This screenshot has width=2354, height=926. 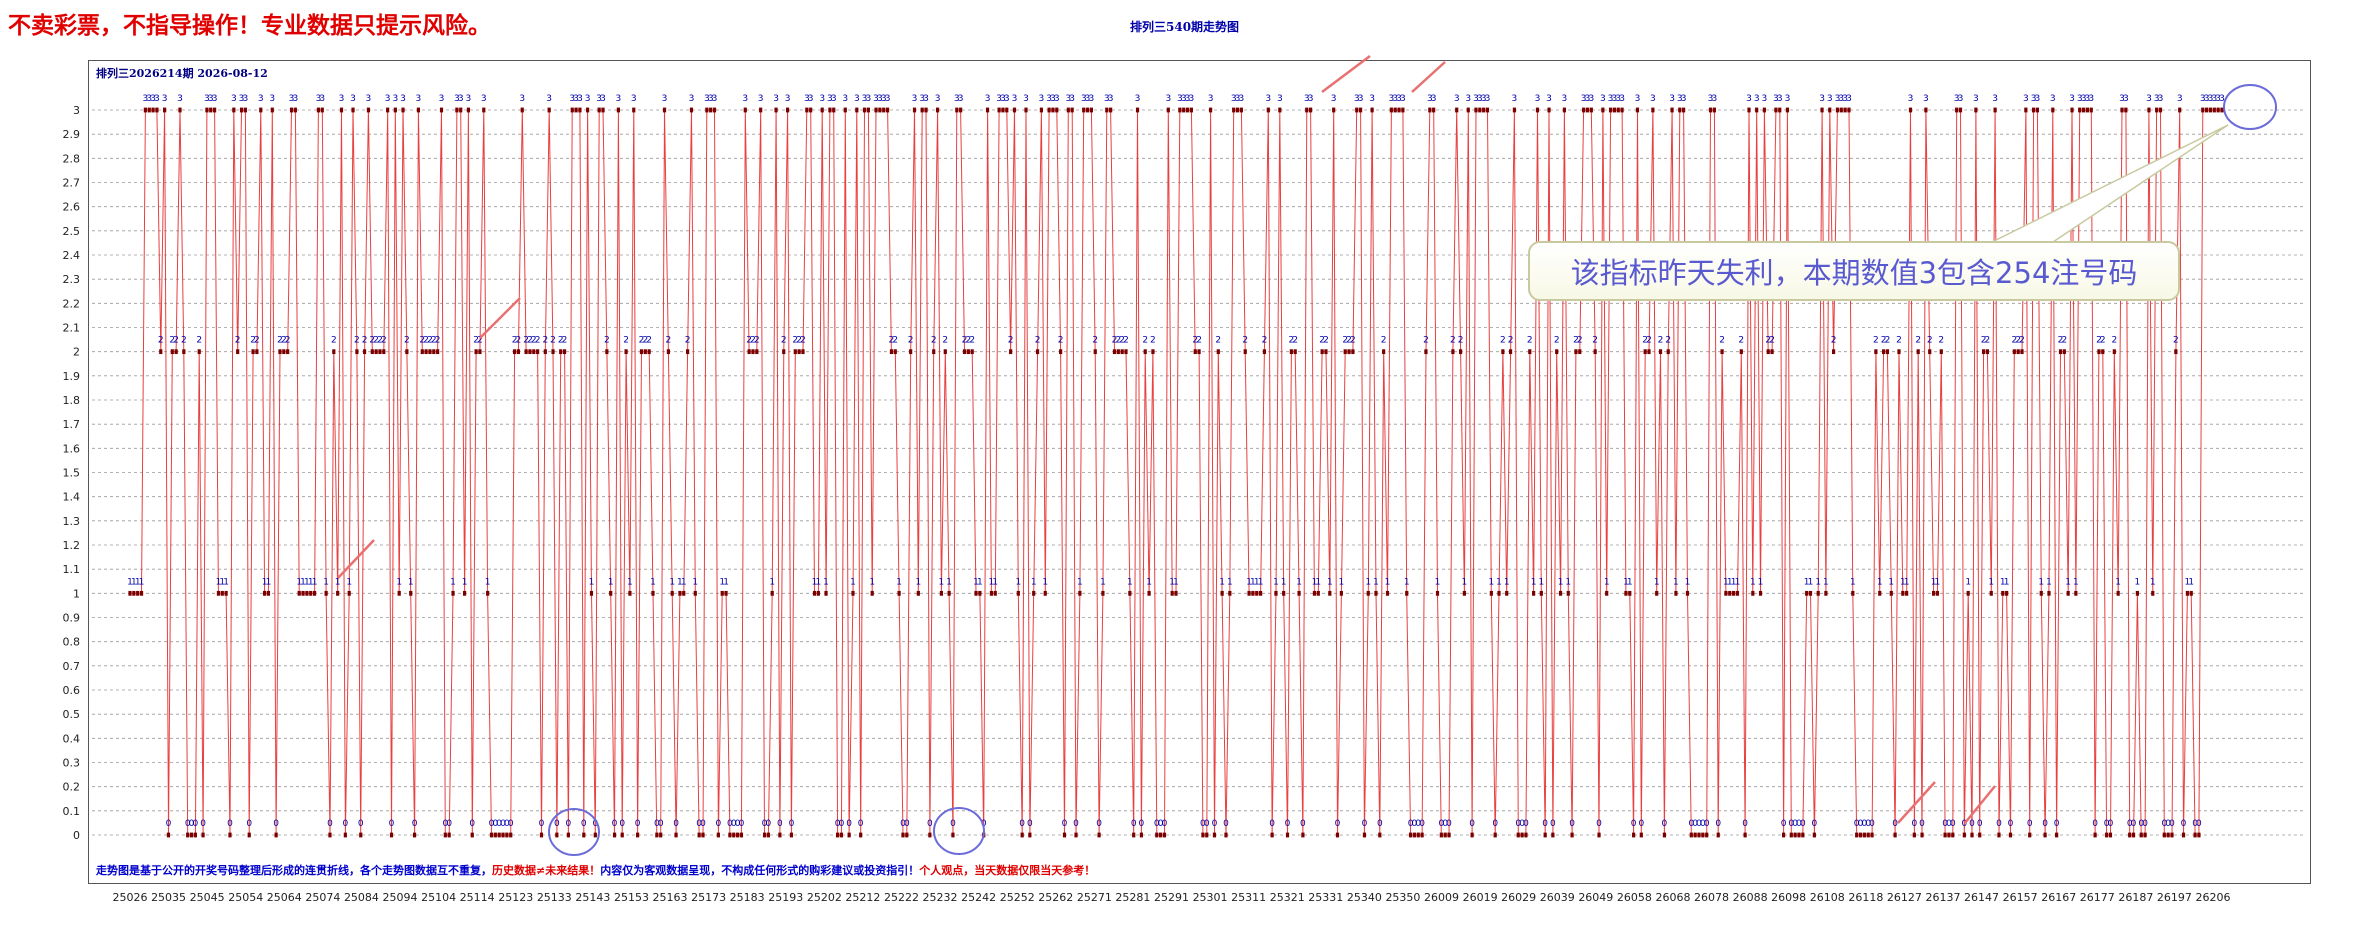 What do you see at coordinates (72, 787) in the screenshot?
I see `y-tick-label: 0.2` at bounding box center [72, 787].